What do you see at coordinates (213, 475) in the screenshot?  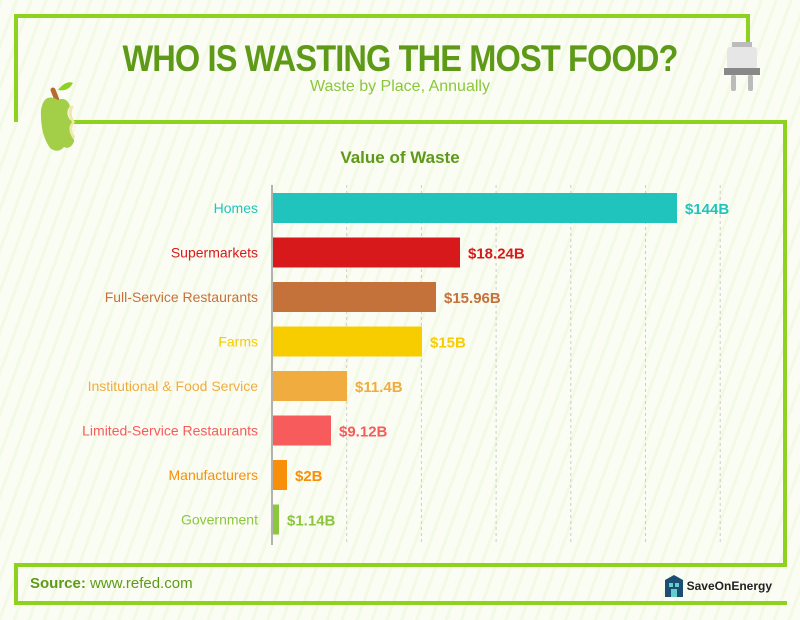 I see `category-label: Manufacturers` at bounding box center [213, 475].